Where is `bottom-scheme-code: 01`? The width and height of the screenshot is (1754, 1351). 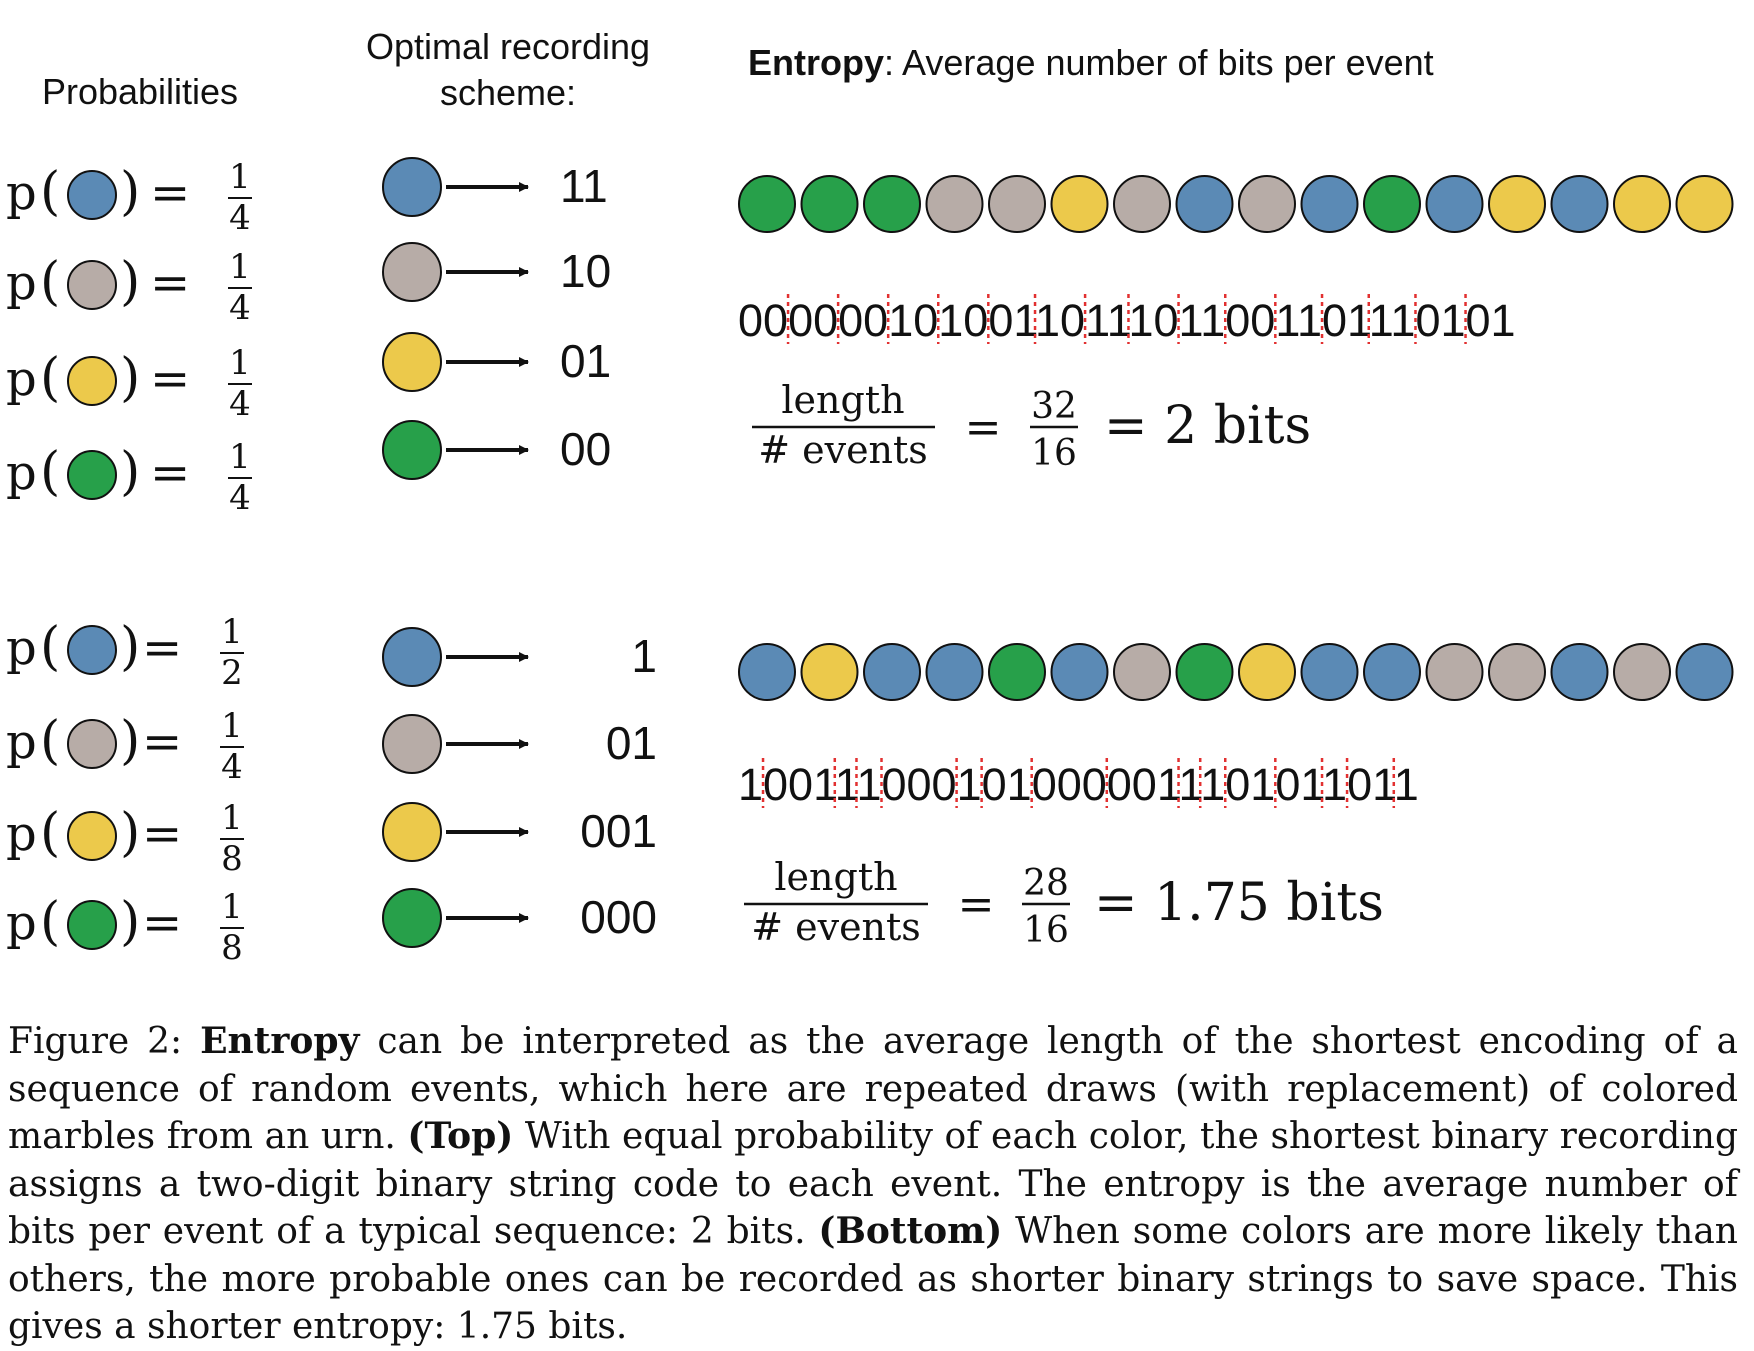 bottom-scheme-code: 01 is located at coordinates (631, 743).